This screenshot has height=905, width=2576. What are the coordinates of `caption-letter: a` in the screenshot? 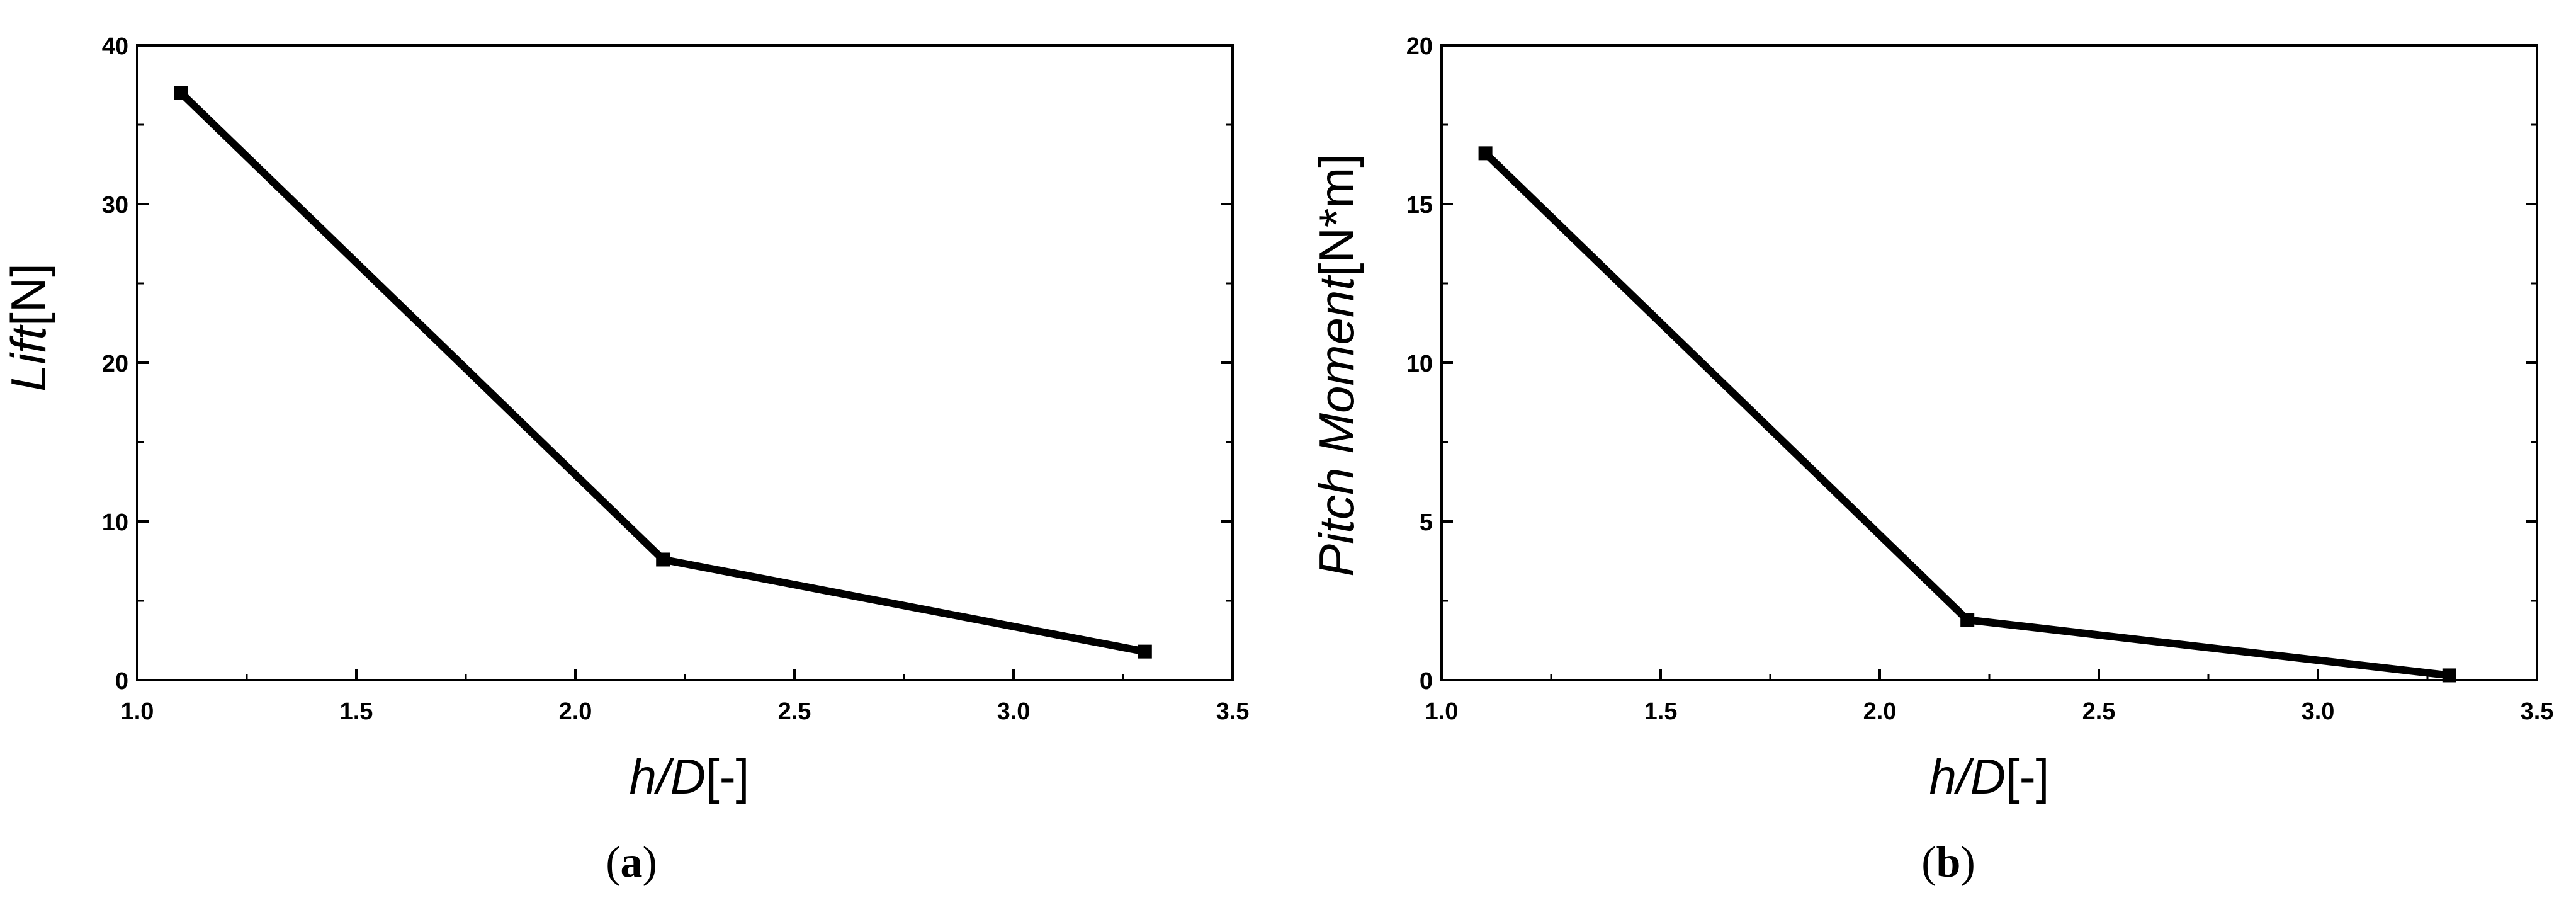 It's located at (632, 863).